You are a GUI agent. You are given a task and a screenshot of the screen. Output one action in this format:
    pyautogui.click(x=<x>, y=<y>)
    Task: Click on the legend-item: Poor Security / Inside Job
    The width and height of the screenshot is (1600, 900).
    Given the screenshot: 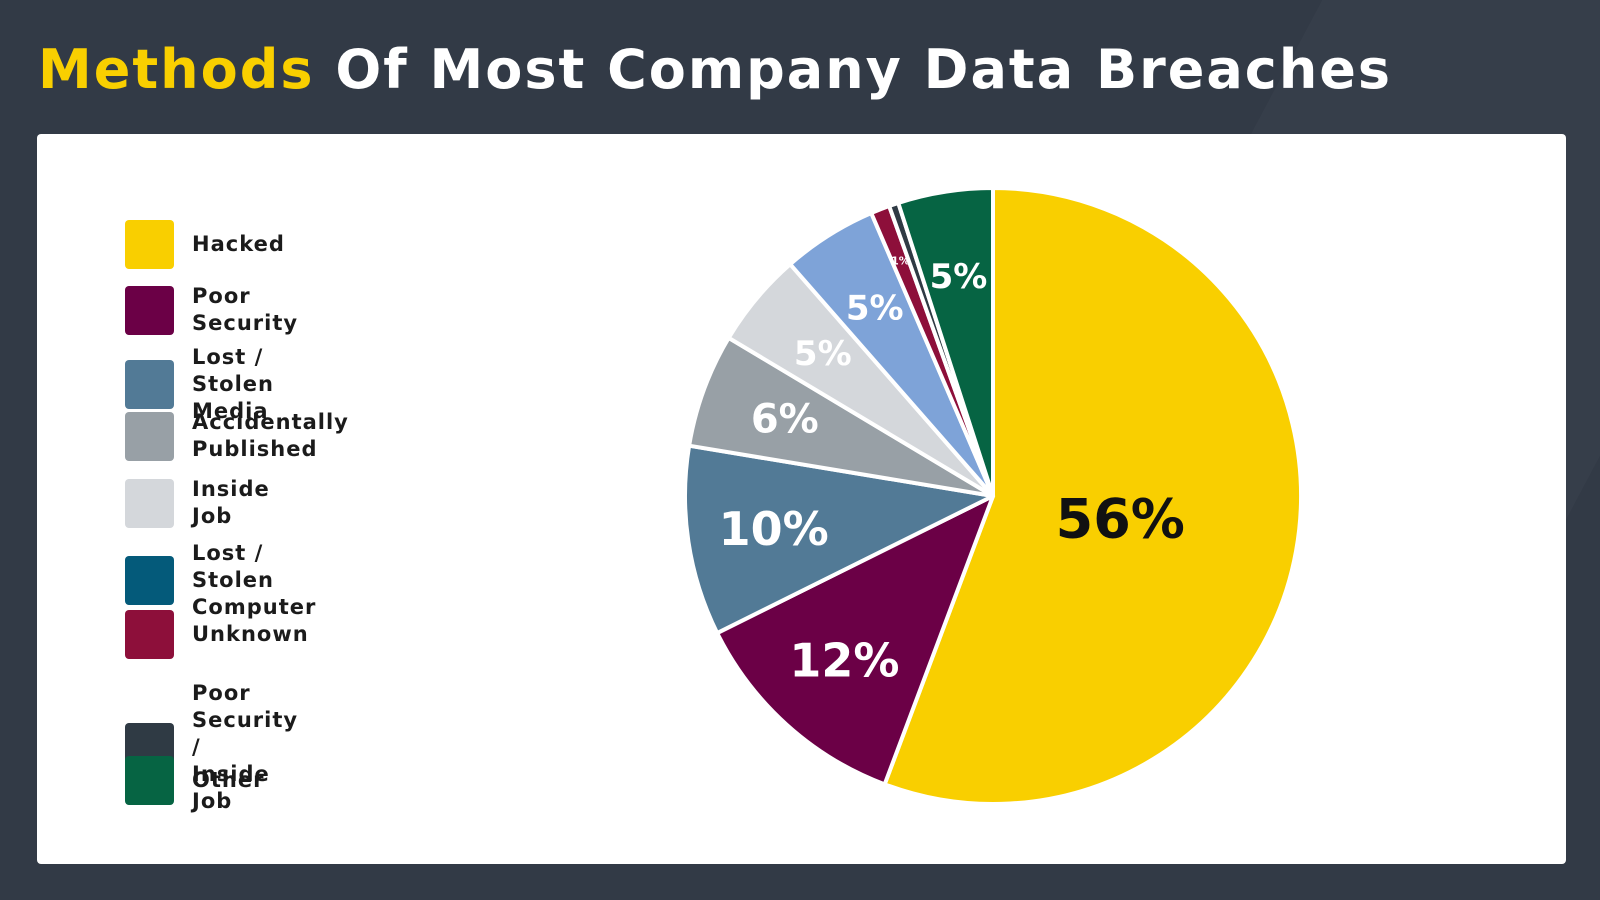 What is the action you would take?
    pyautogui.click(x=211, y=747)
    